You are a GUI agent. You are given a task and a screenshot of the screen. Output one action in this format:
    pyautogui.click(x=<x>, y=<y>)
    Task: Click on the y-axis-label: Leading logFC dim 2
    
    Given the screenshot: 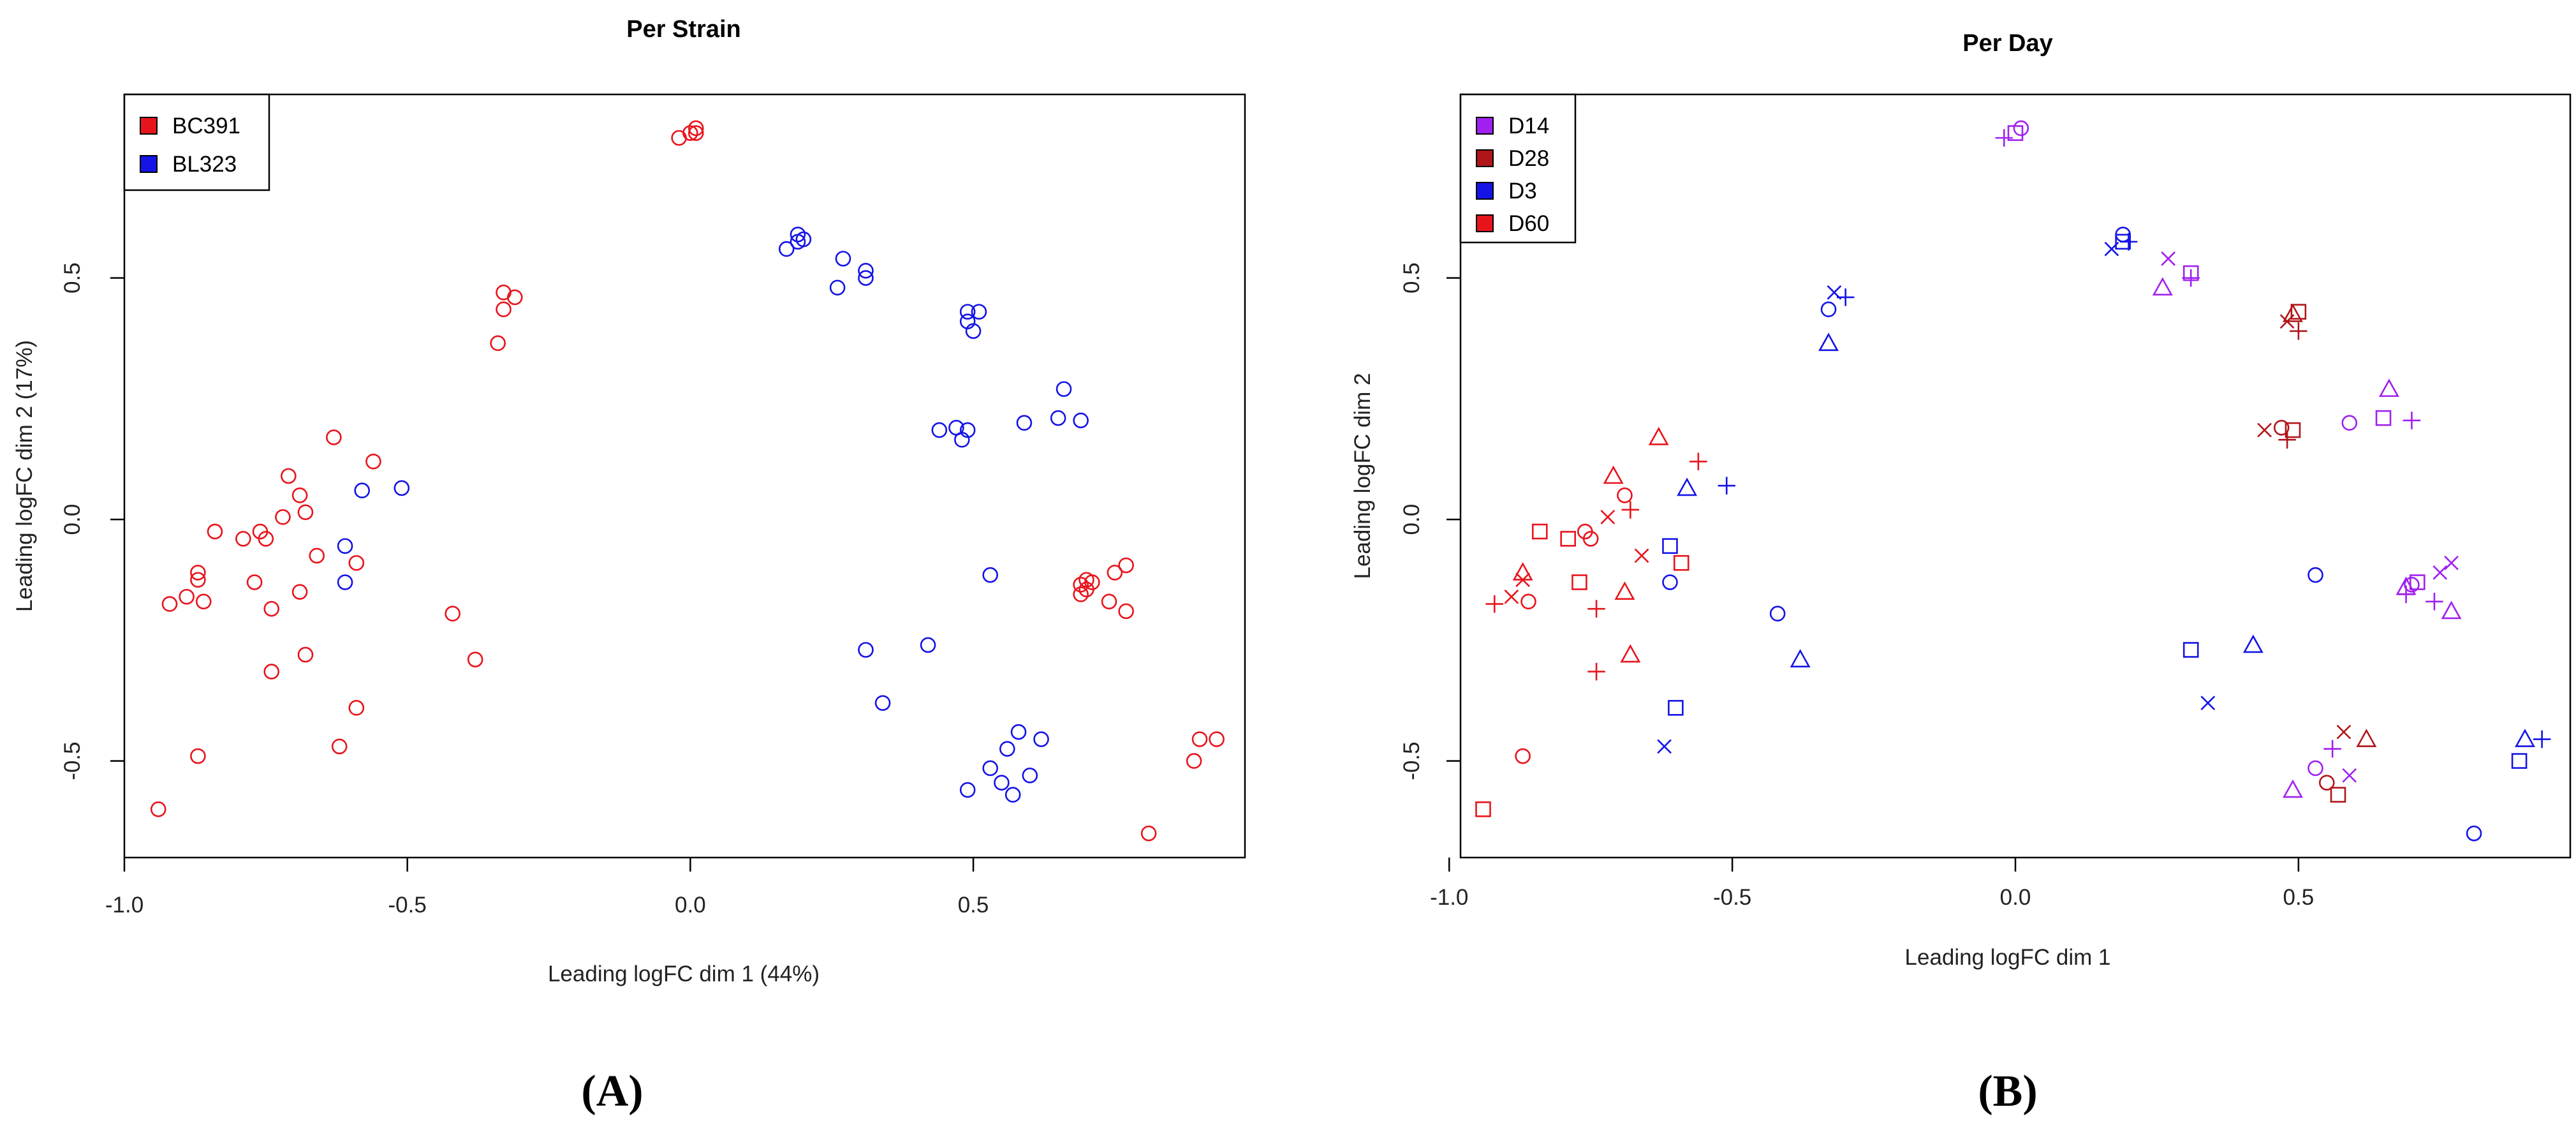 What is the action you would take?
    pyautogui.click(x=1362, y=476)
    